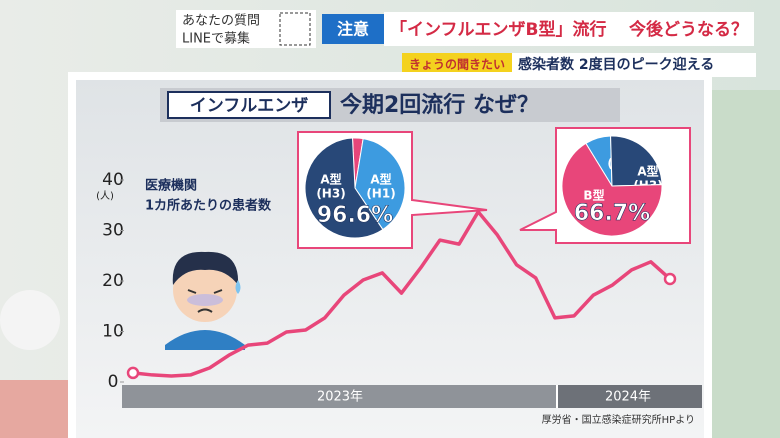 This screenshot has height=438, width=780. What do you see at coordinates (113, 332) in the screenshot?
I see `y-tick-label: 10` at bounding box center [113, 332].